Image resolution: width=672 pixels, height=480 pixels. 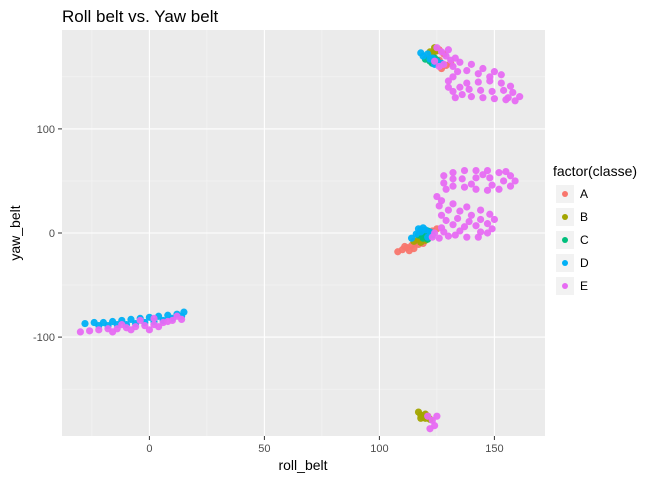 What do you see at coordinates (52, 234) in the screenshot?
I see `y-tick-label: 0` at bounding box center [52, 234].